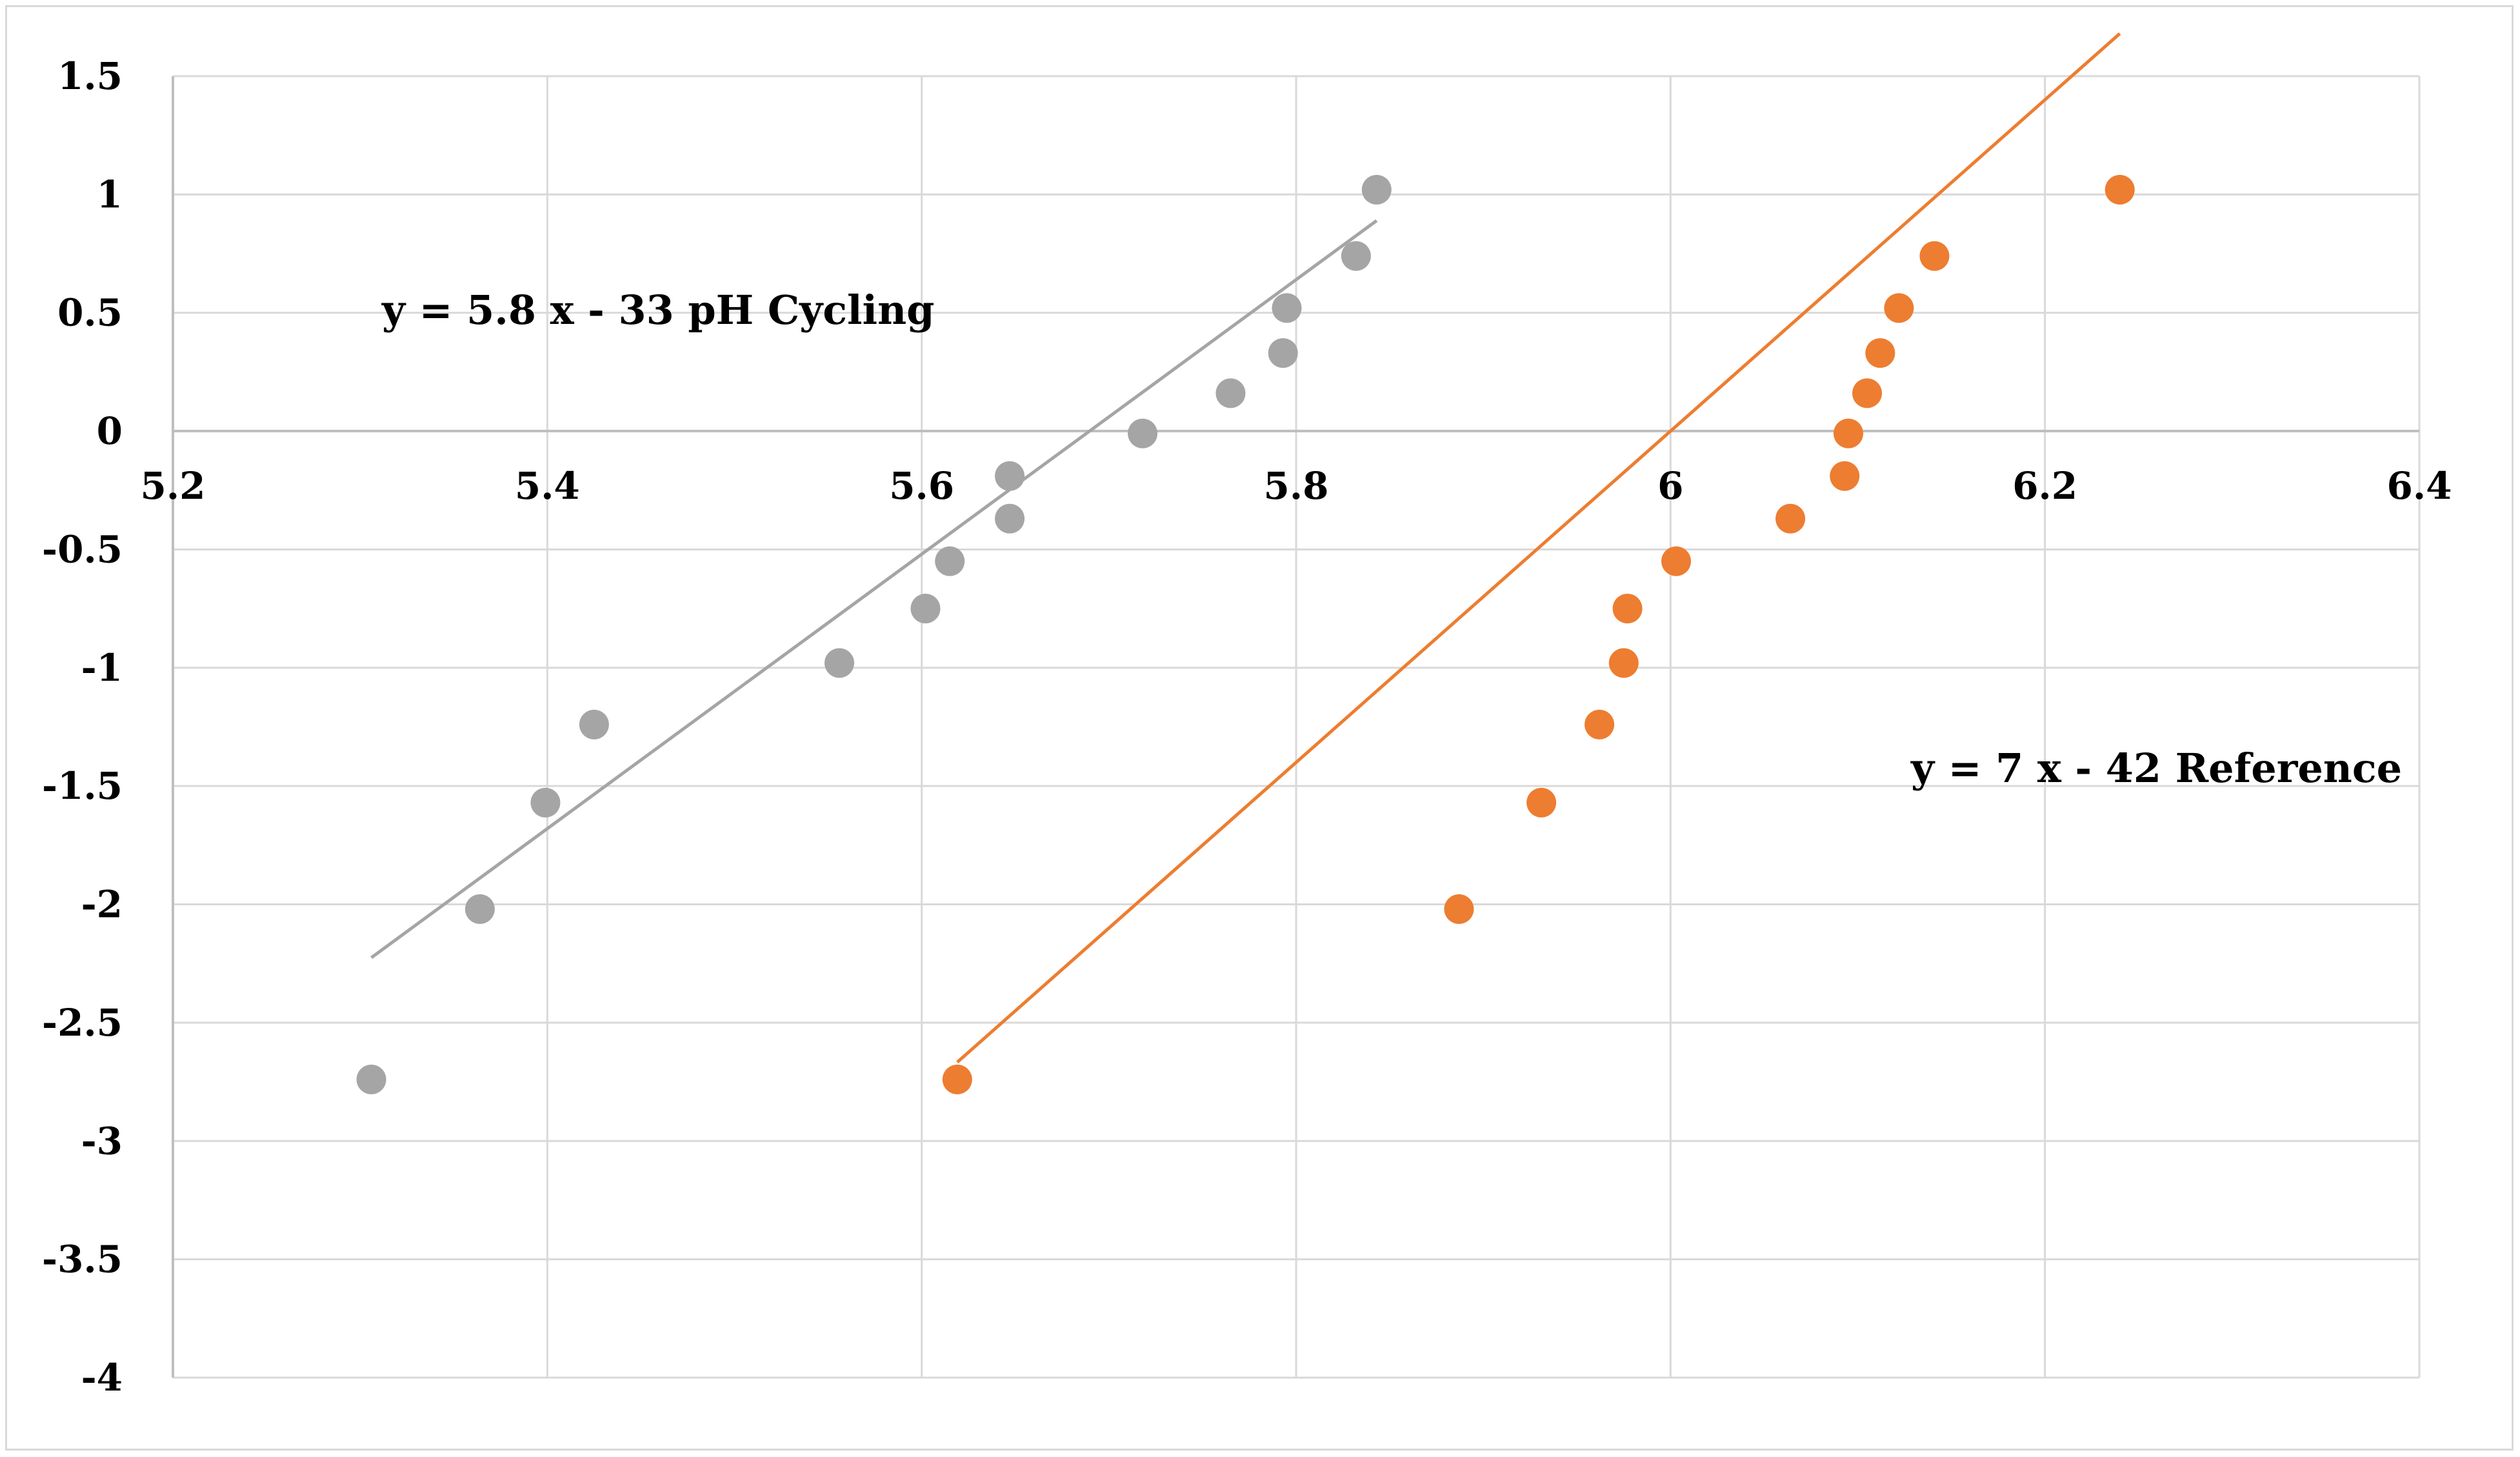 This screenshot has width=2520, height=1457. I want to click on y-tick-label: -3.5, so click(82, 1260).